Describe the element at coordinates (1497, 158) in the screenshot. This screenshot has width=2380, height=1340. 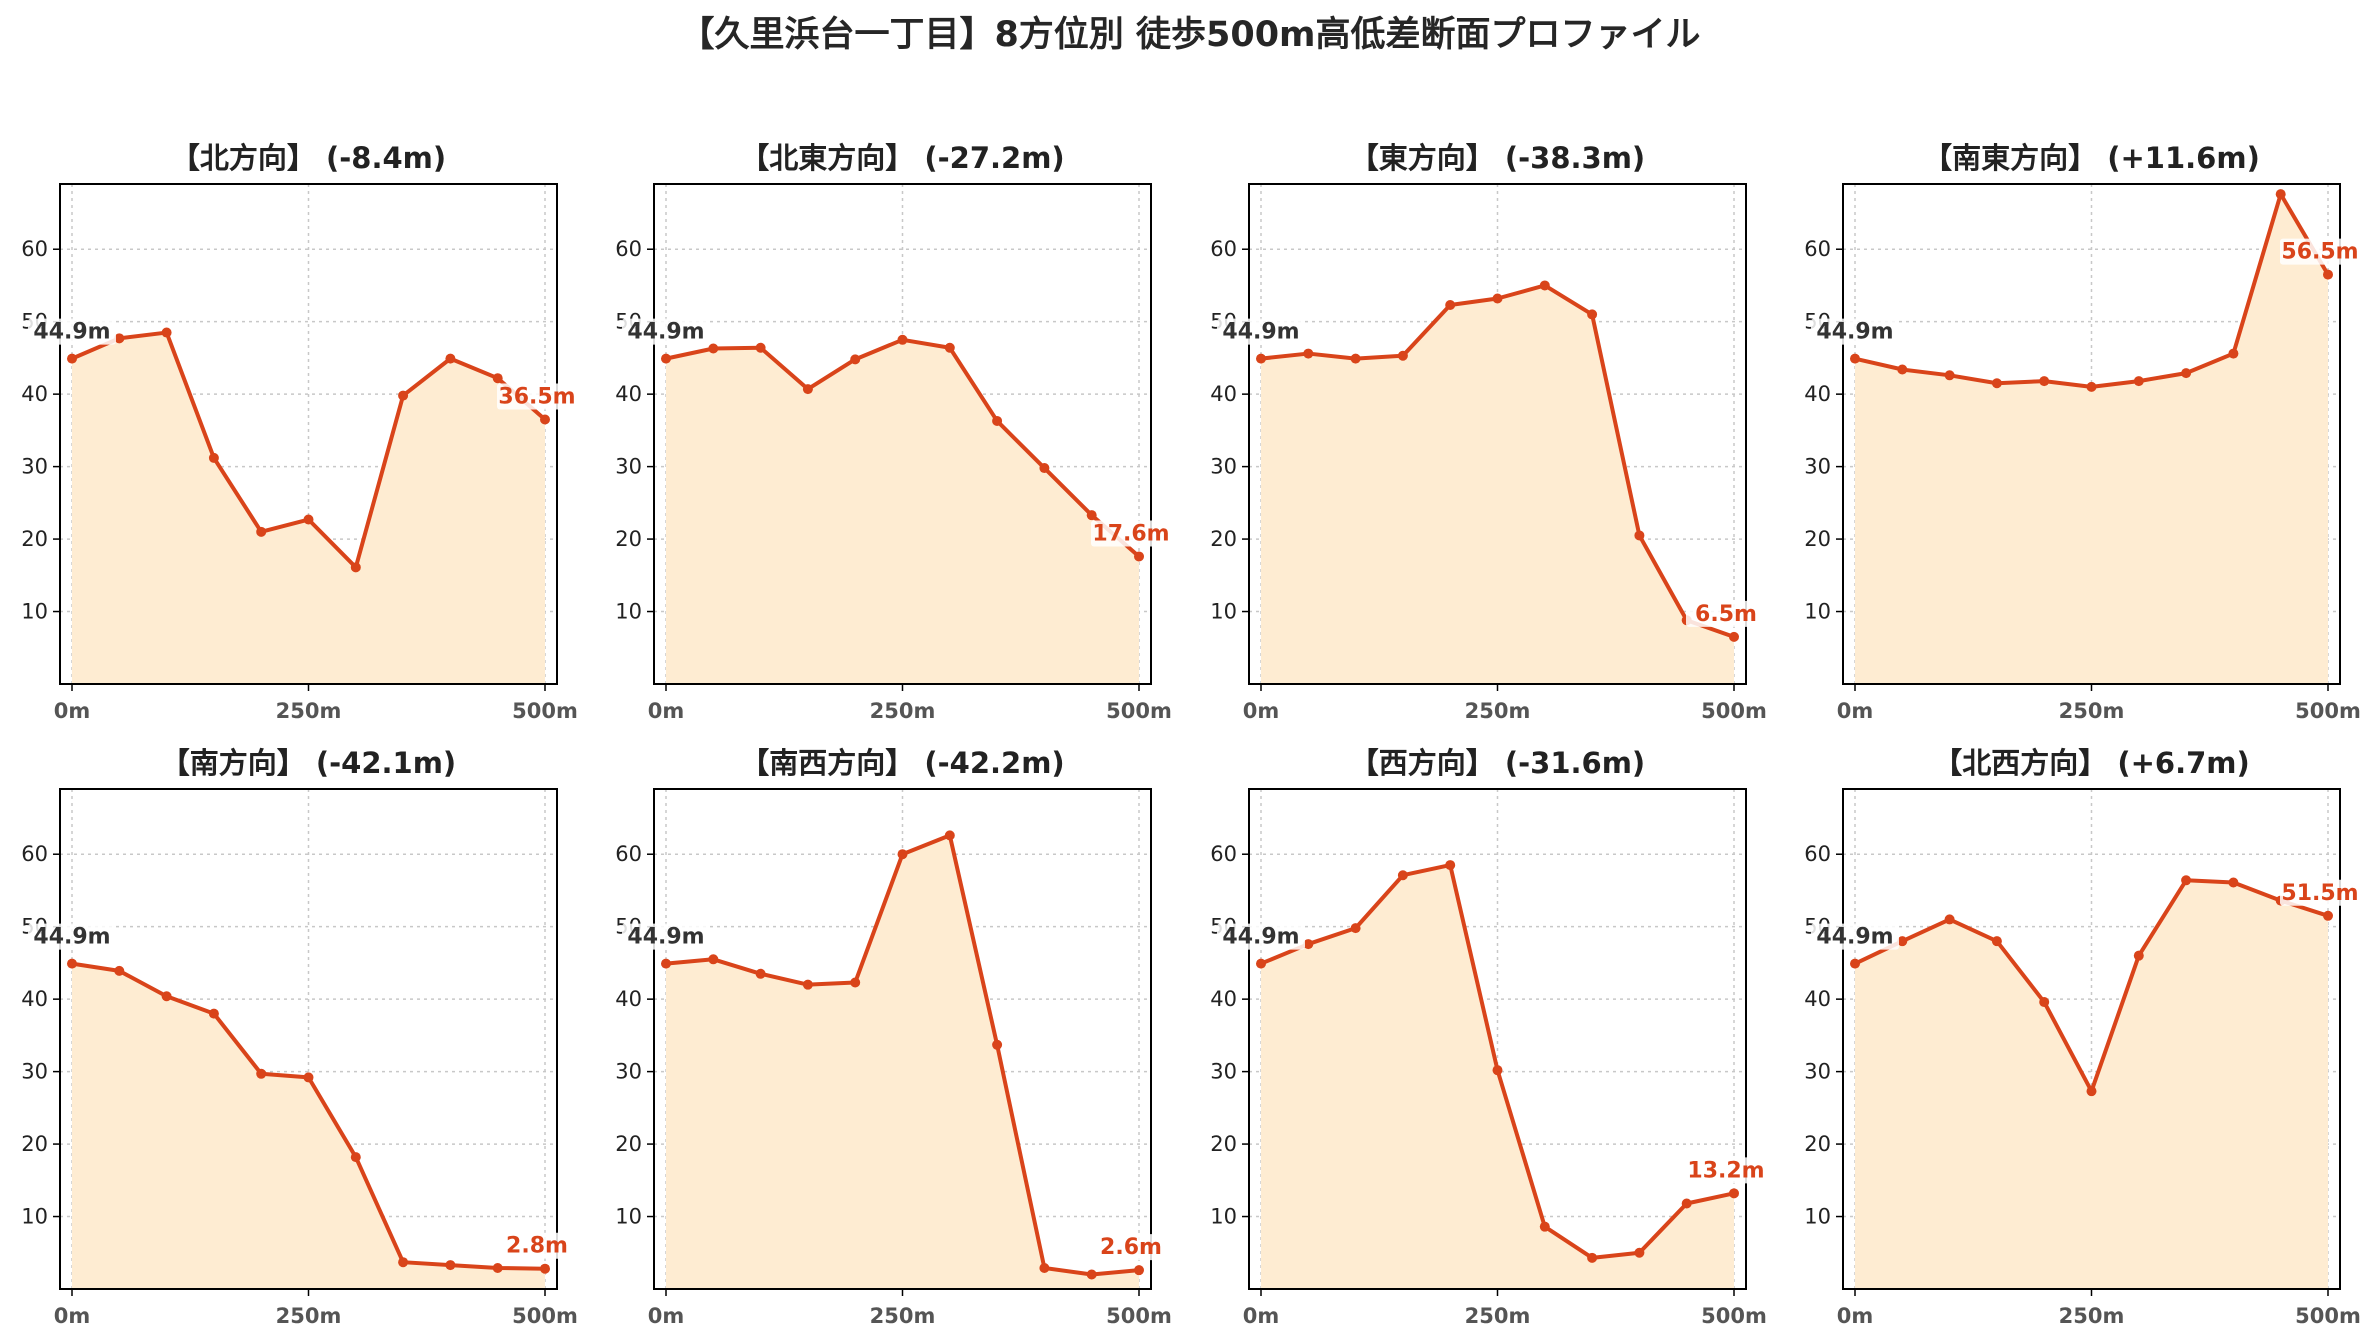
I see `panel-title: 【東方向】 (-38.3m)` at that location.